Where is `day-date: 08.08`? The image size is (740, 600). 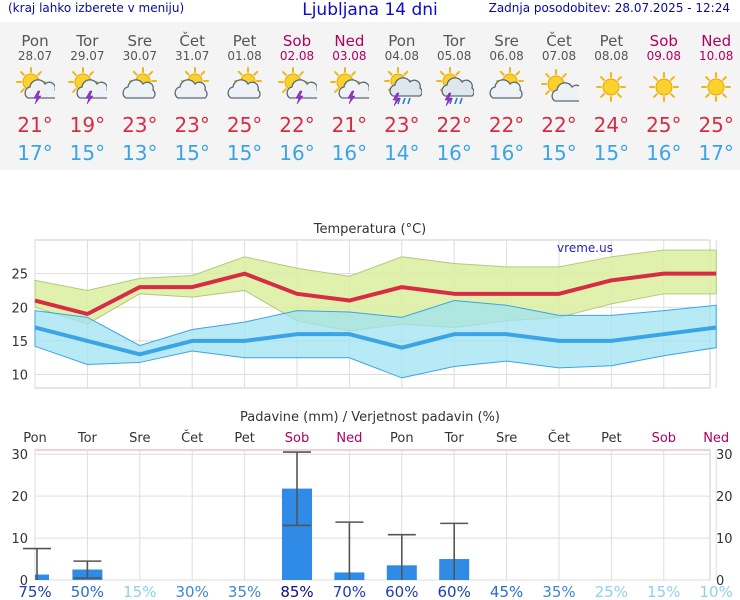
day-date: 08.08 is located at coordinates (611, 56).